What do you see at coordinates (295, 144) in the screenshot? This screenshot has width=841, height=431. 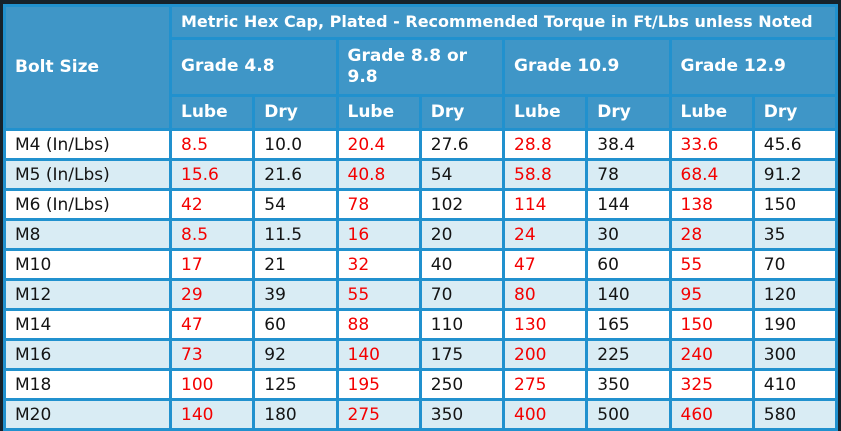 I see `torque-value: 10.0` at bounding box center [295, 144].